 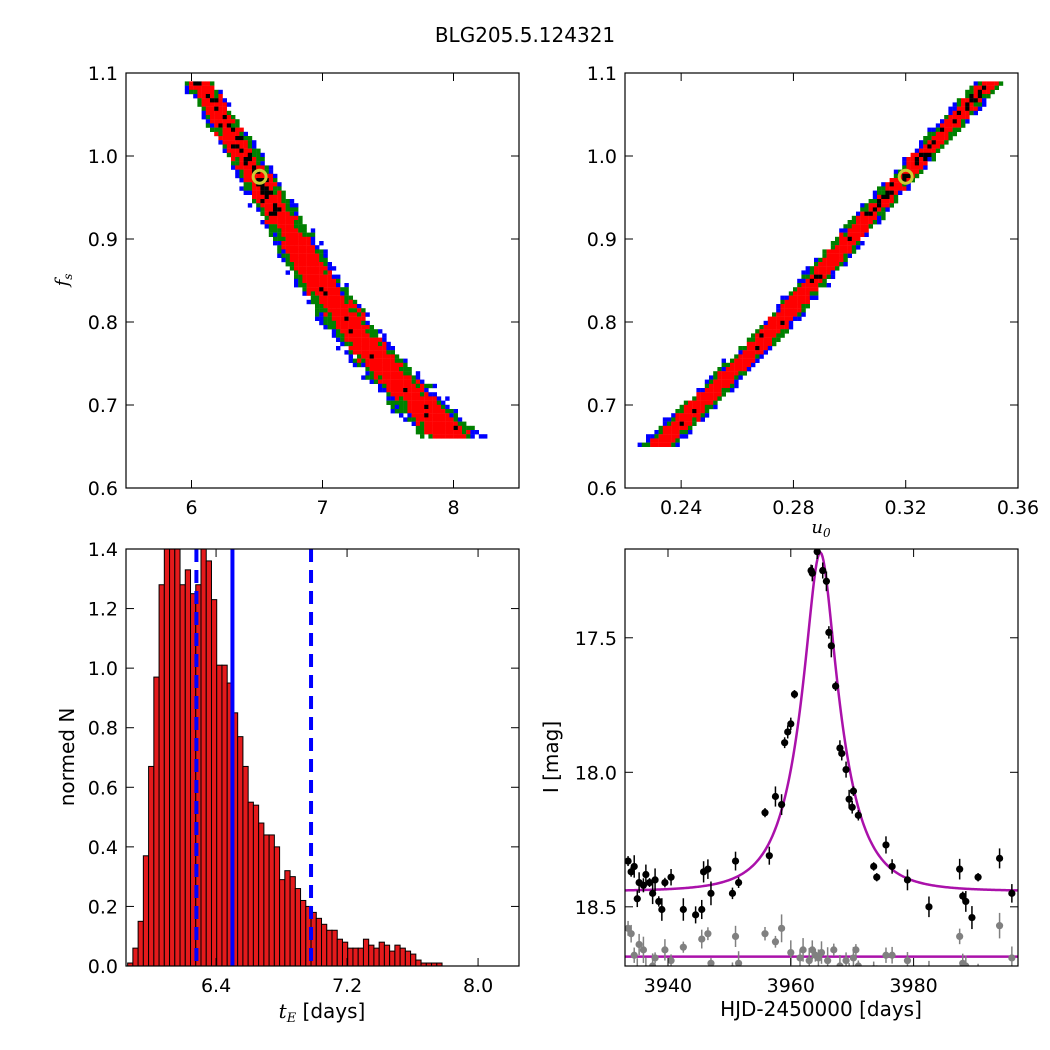 What do you see at coordinates (285, 757) in the screenshot?
I see `histogram-bars` at bounding box center [285, 757].